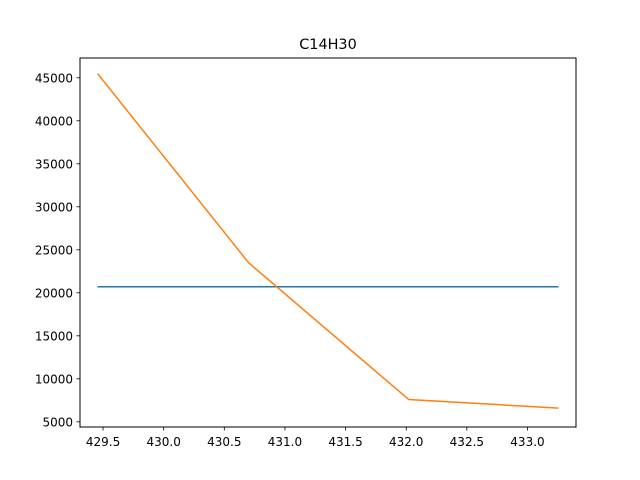 Image resolution: width=640 pixels, height=480 pixels. I want to click on x-tick-label: 432.0, so click(406, 442).